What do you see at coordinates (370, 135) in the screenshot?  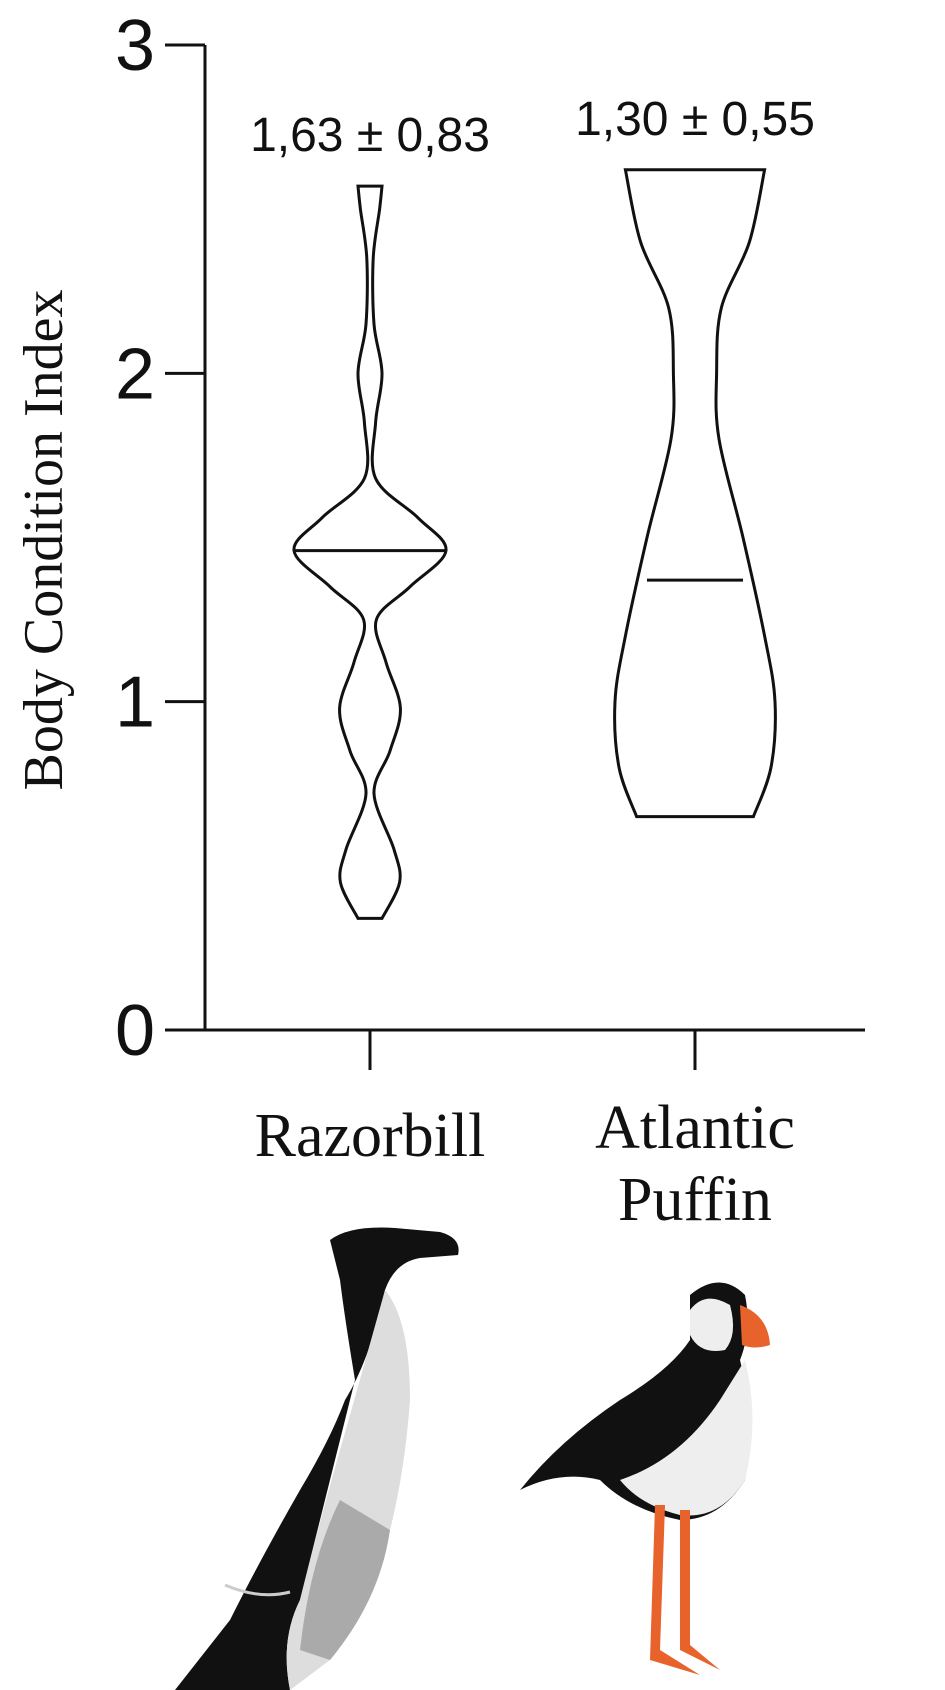 I see `annotation: 1,63 ± 0,83` at bounding box center [370, 135].